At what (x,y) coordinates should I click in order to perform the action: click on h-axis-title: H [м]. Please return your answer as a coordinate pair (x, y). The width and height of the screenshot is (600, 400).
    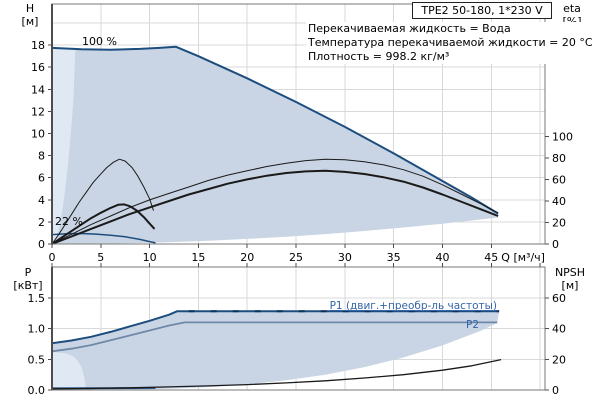
    Looking at the image, I should click on (30, 15).